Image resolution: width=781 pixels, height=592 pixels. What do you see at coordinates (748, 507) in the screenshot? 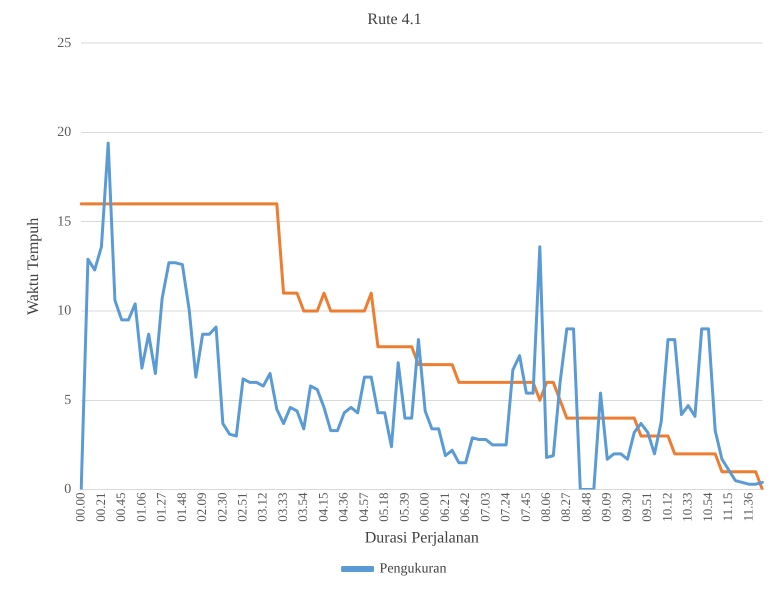
I see `x-tick-label: 11.36` at bounding box center [748, 507].